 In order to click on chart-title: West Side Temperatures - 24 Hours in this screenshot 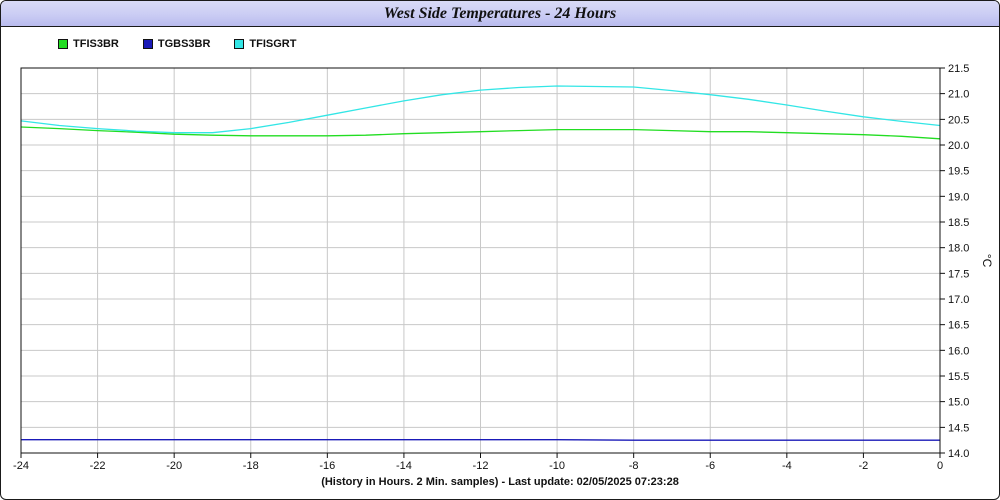, I will do `click(500, 13)`.